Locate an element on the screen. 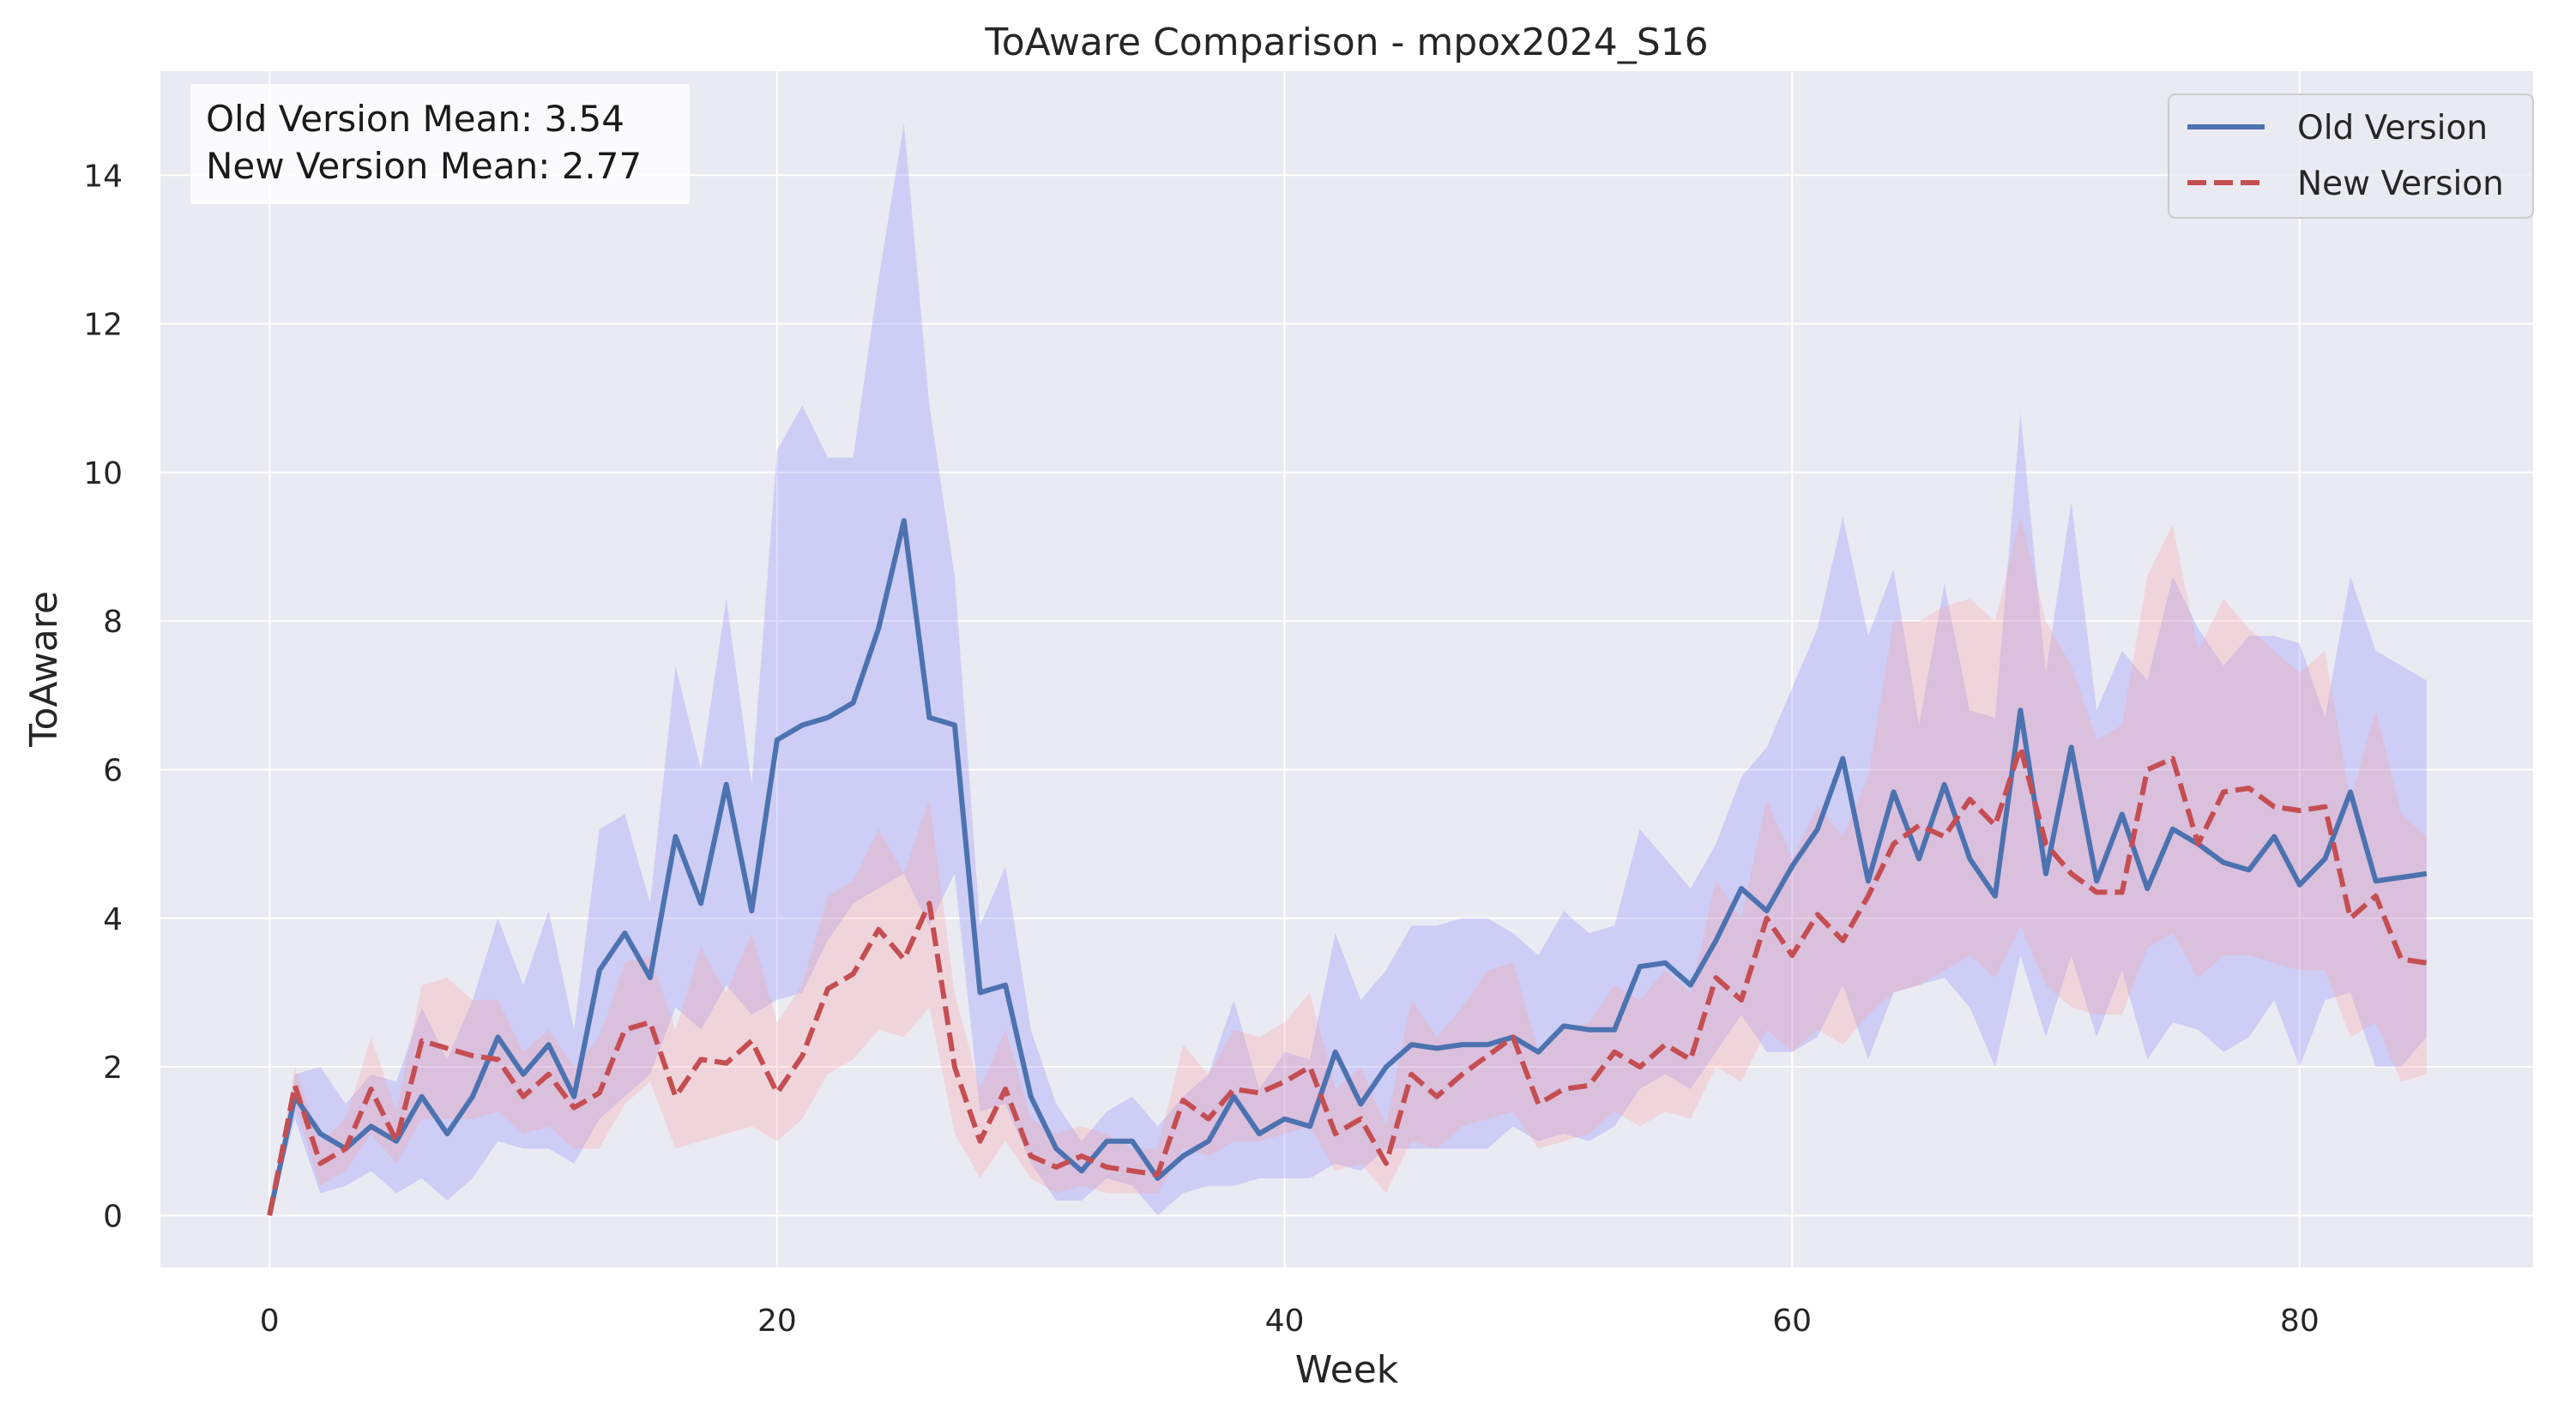 The width and height of the screenshot is (2576, 1415). y-axis-ticks: 0 2 4 6 8 10 12 14 is located at coordinates (103, 696).